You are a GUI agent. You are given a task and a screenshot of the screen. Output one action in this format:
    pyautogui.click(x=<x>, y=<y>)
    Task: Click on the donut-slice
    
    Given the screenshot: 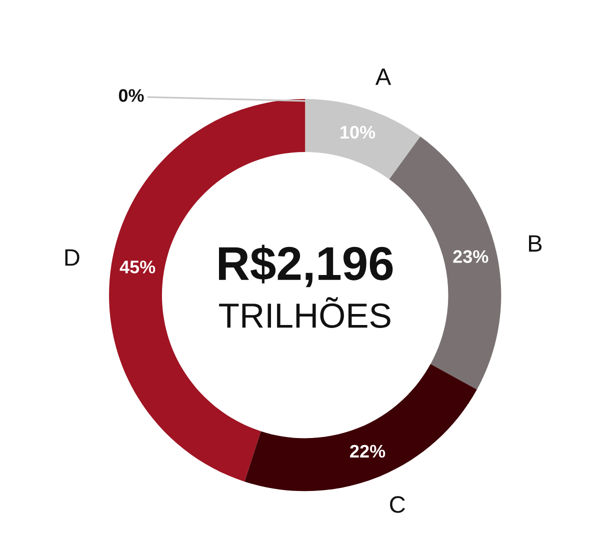 What is the action you would take?
    pyautogui.click(x=360, y=428)
    